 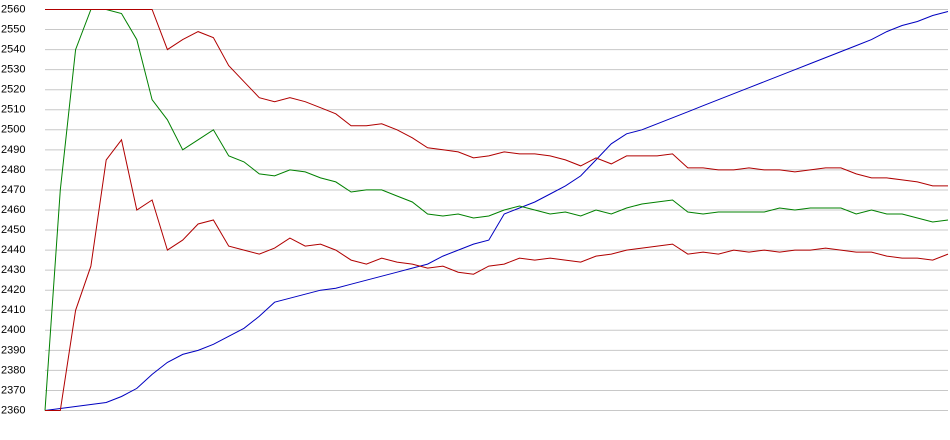 I want to click on y-tick-label: 2510, so click(x=13, y=110).